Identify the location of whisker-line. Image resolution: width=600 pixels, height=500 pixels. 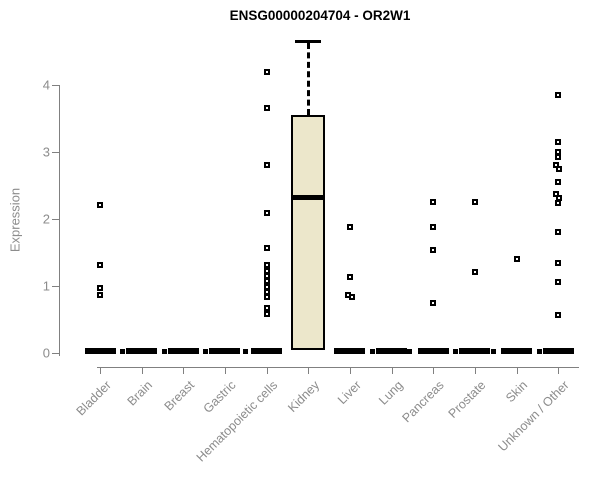
(308, 79).